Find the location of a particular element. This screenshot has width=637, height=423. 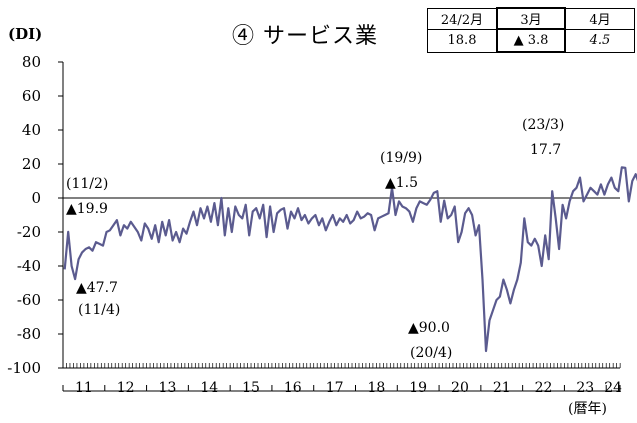

annotation-value: 17.7 is located at coordinates (546, 150).